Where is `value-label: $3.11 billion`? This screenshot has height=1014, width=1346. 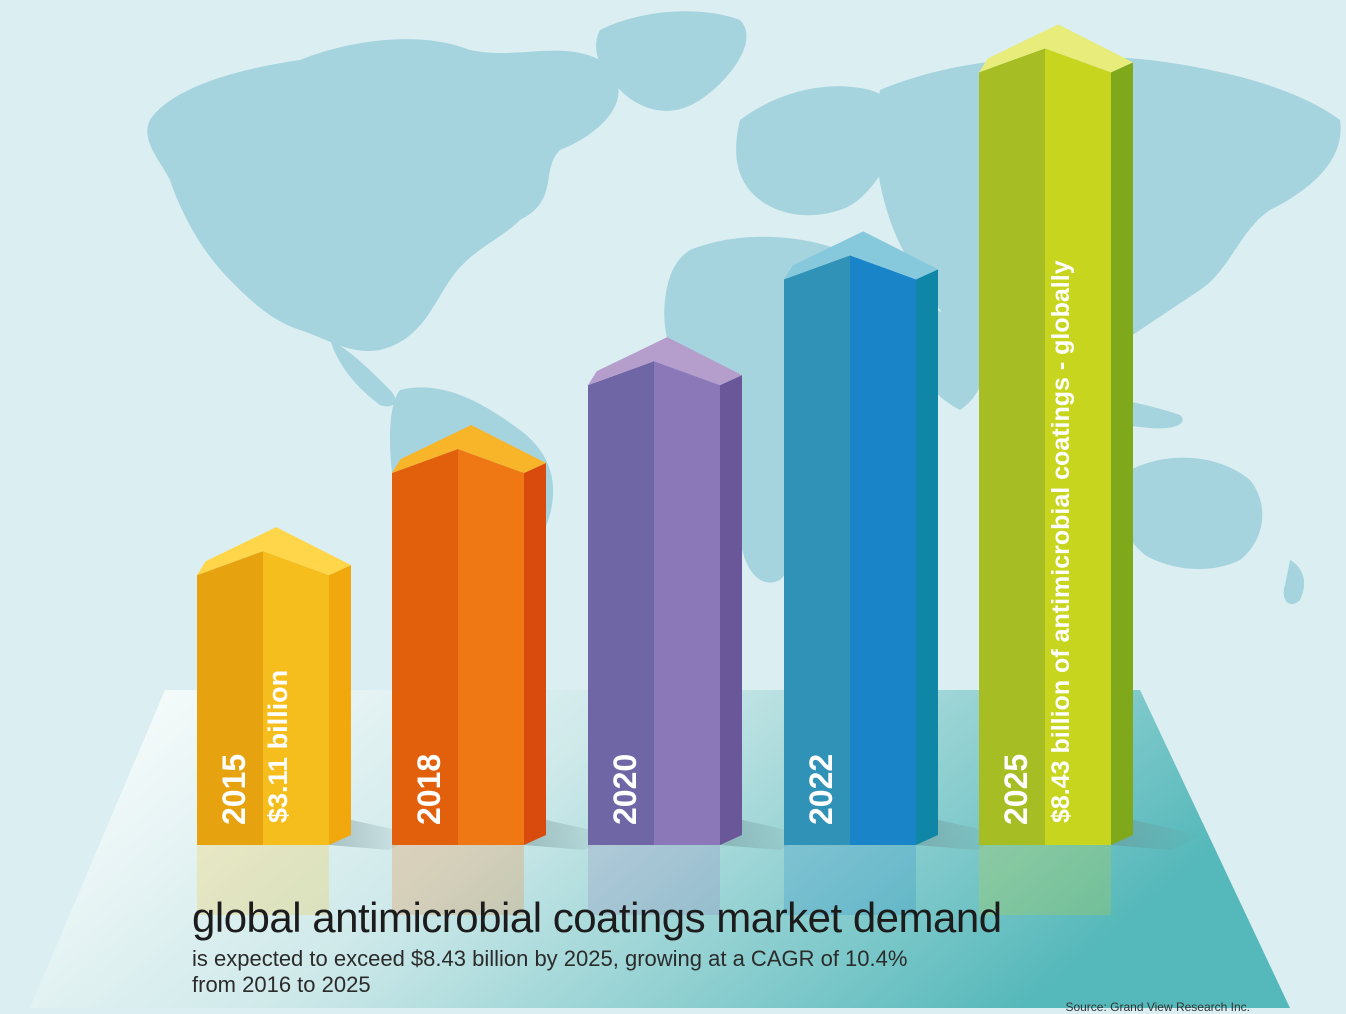 value-label: $3.11 billion is located at coordinates (278, 746).